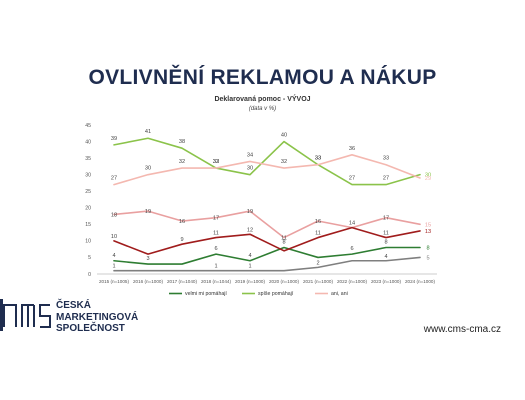 The width and height of the screenshot is (525, 400). I want to click on website-link: www.cms-cma.cz, so click(462, 329).